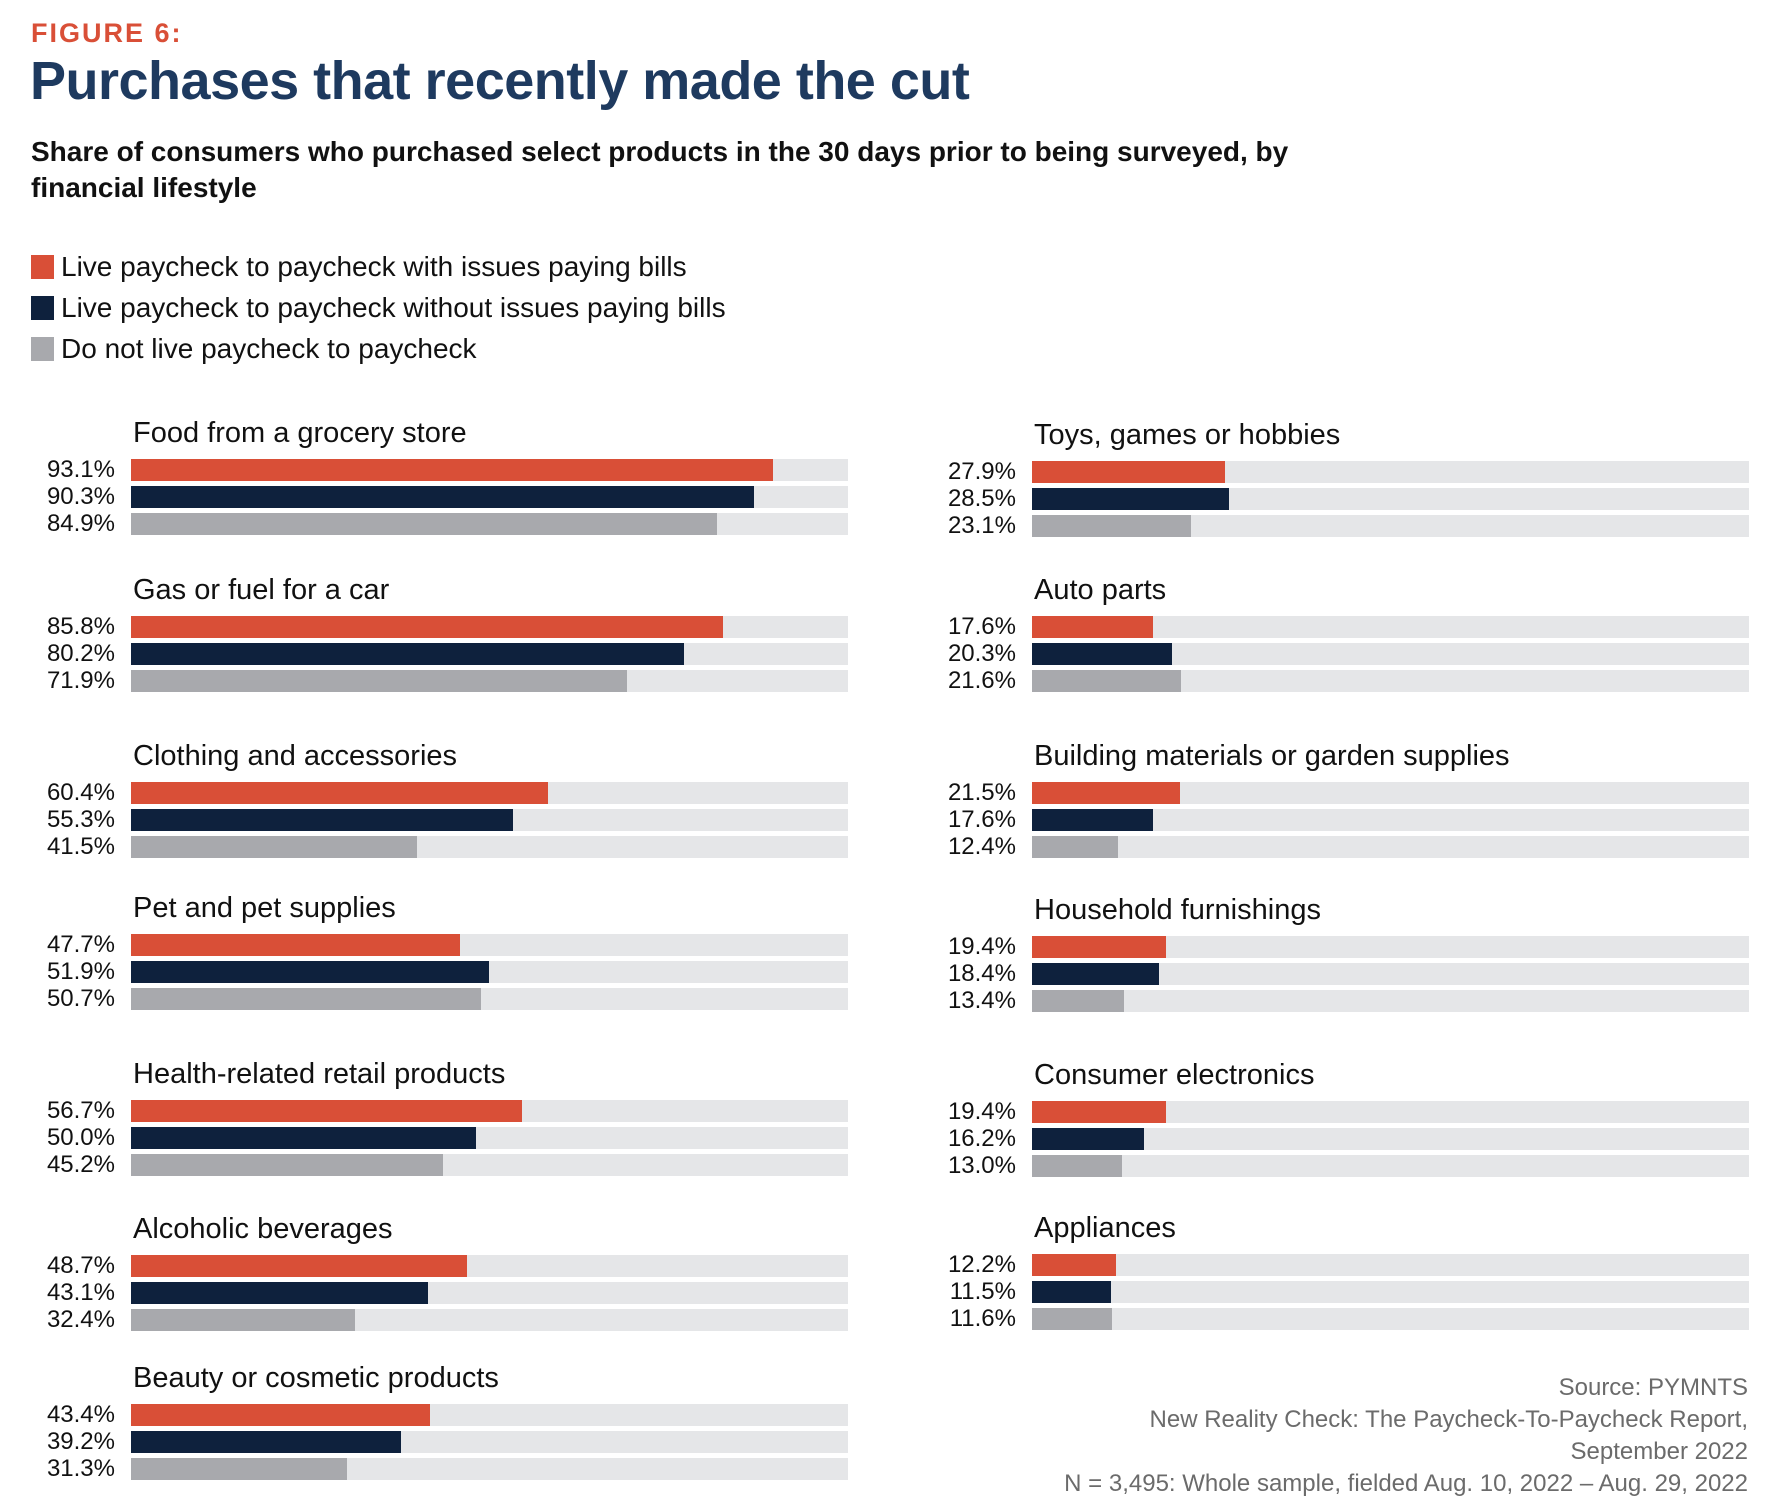  What do you see at coordinates (80, 1468) in the screenshot?
I see `data-label: 31.3%` at bounding box center [80, 1468].